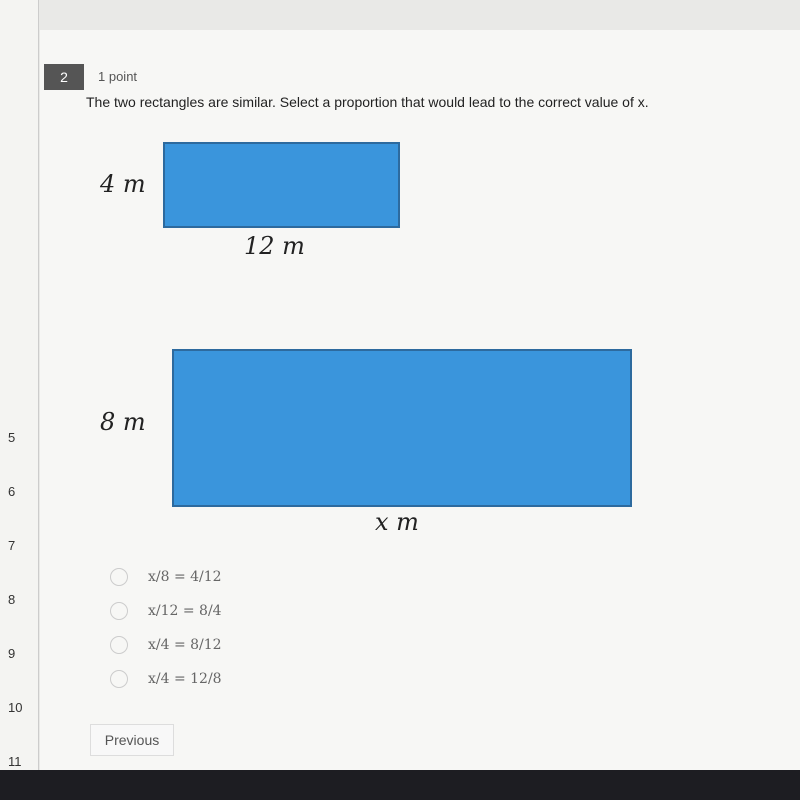 Image resolution: width=800 pixels, height=800 pixels. What do you see at coordinates (19, 385) in the screenshot?
I see `sidebar` at bounding box center [19, 385].